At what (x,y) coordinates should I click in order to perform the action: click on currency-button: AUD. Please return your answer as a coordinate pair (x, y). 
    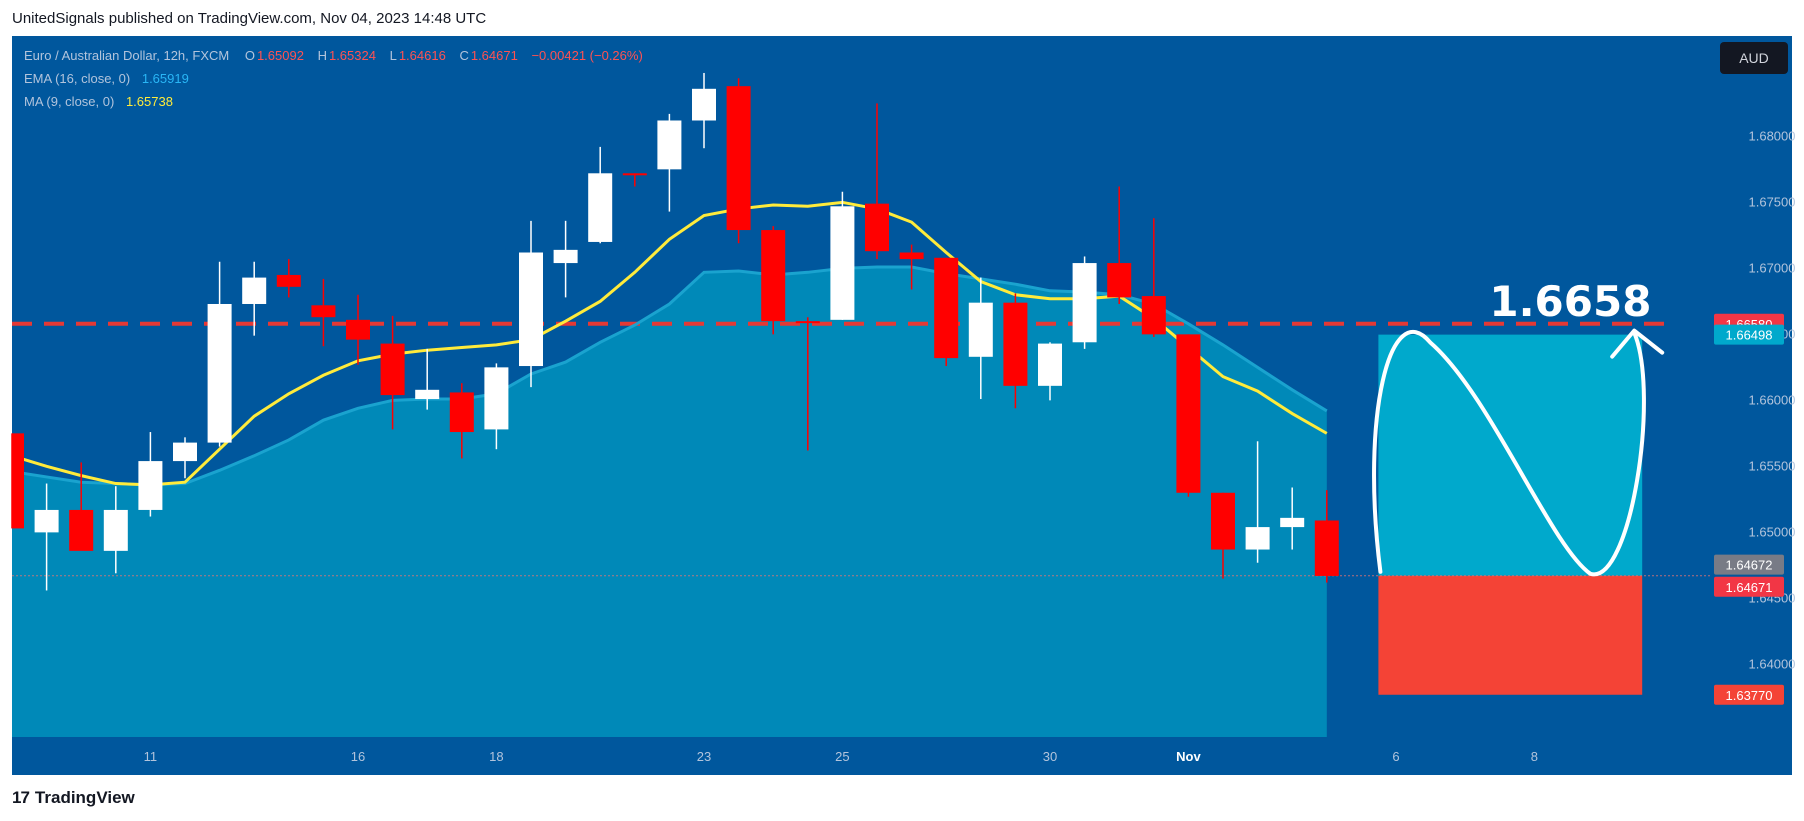
    Looking at the image, I should click on (1754, 58).